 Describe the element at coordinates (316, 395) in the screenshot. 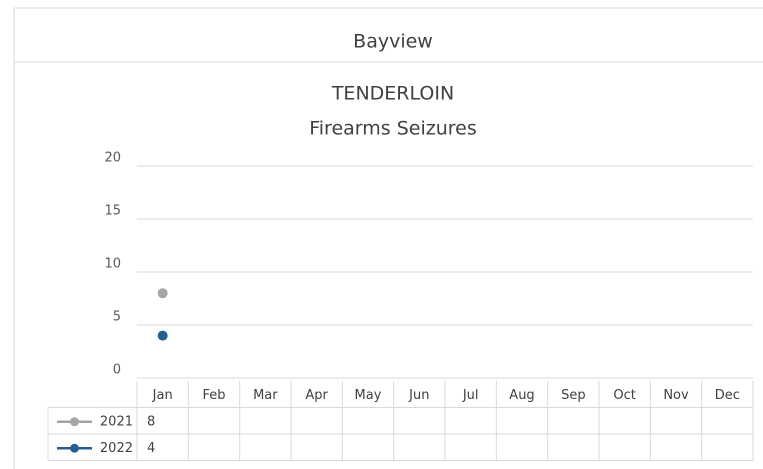

I see `x-tick-label: Apr` at that location.